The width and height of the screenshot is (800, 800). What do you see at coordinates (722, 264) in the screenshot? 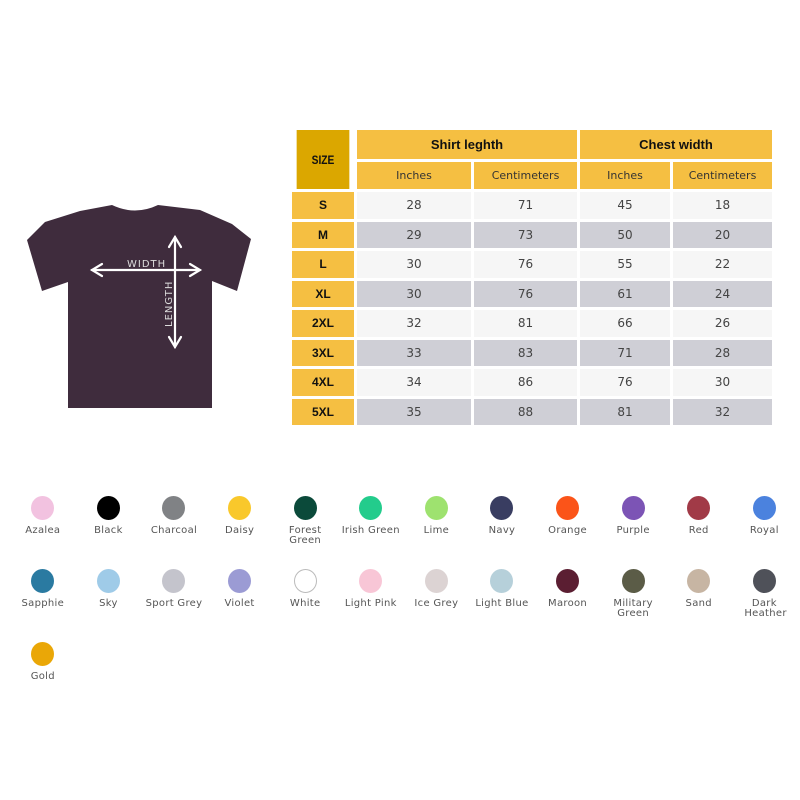
I see `value-cell: 22` at bounding box center [722, 264].